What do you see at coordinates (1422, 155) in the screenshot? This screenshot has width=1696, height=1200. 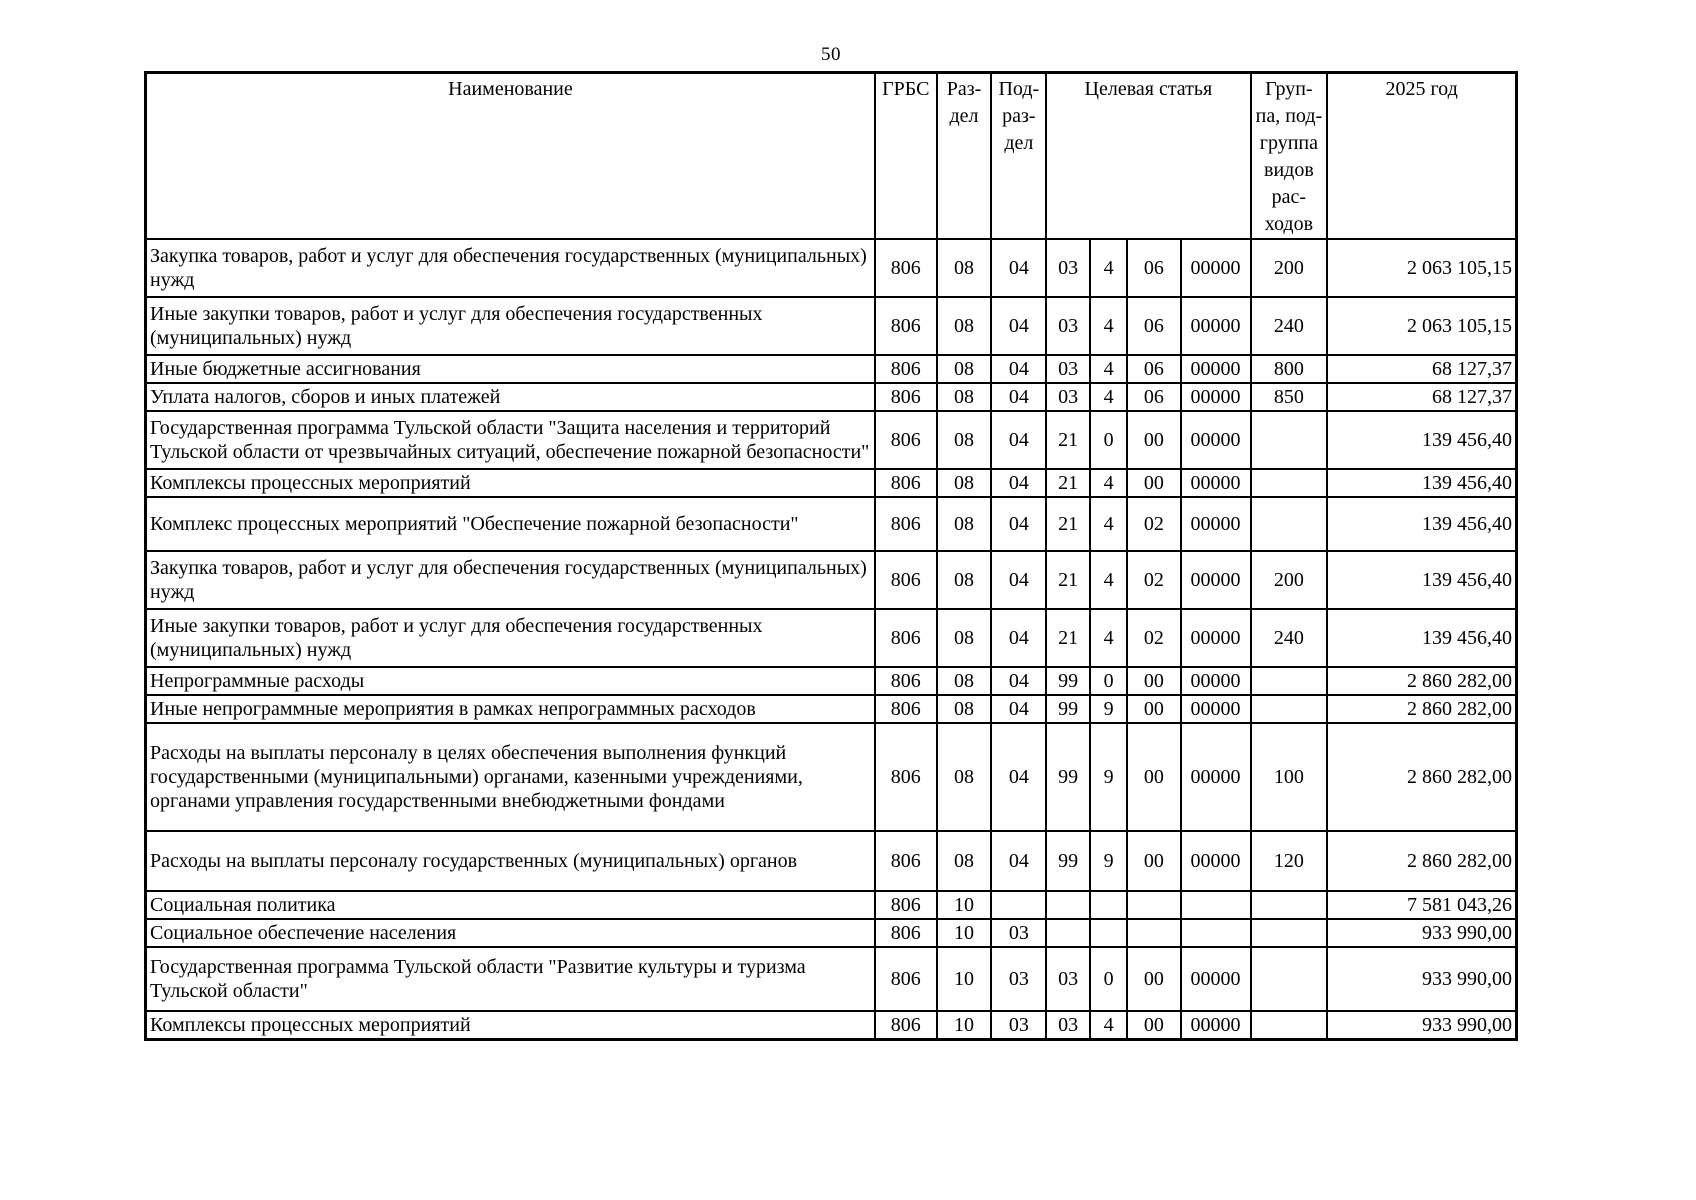 I see `header-year: 2025 год` at bounding box center [1422, 155].